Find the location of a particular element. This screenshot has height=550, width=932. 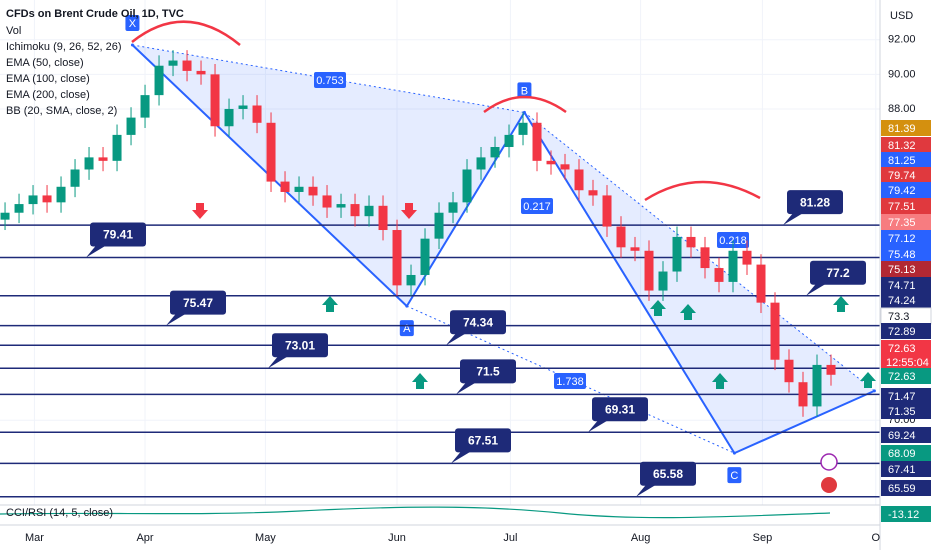

price-label-text: 67.41 is located at coordinates (902, 470).